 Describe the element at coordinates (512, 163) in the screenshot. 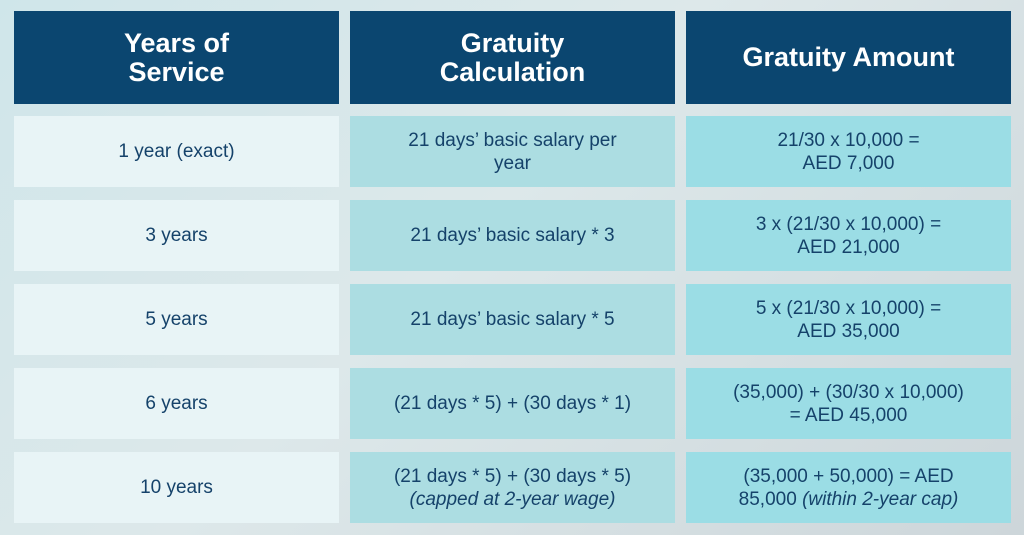

I see `row1-calc-line2: year` at that location.